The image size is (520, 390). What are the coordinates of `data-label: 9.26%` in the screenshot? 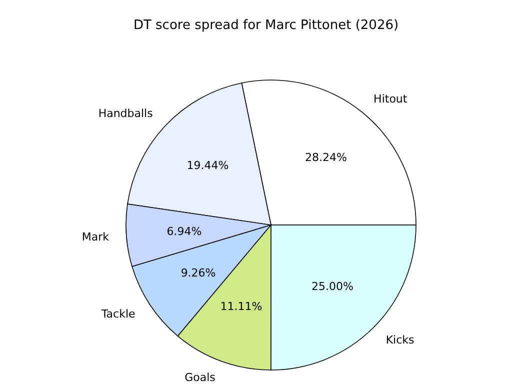 It's located at (198, 273).